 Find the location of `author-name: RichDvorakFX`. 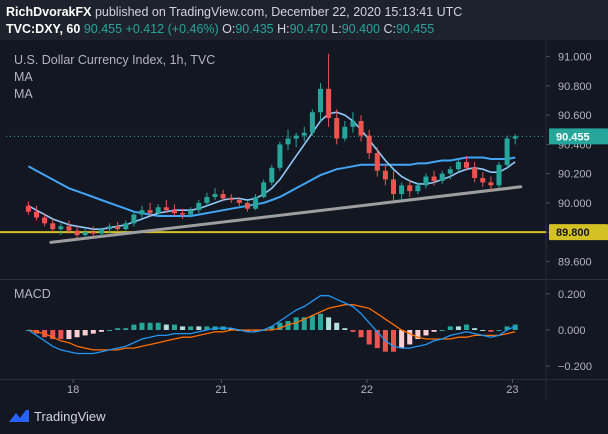

author-name: RichDvorakFX is located at coordinates (49, 12).